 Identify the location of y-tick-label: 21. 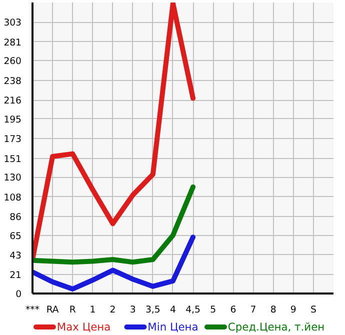
(16, 276).